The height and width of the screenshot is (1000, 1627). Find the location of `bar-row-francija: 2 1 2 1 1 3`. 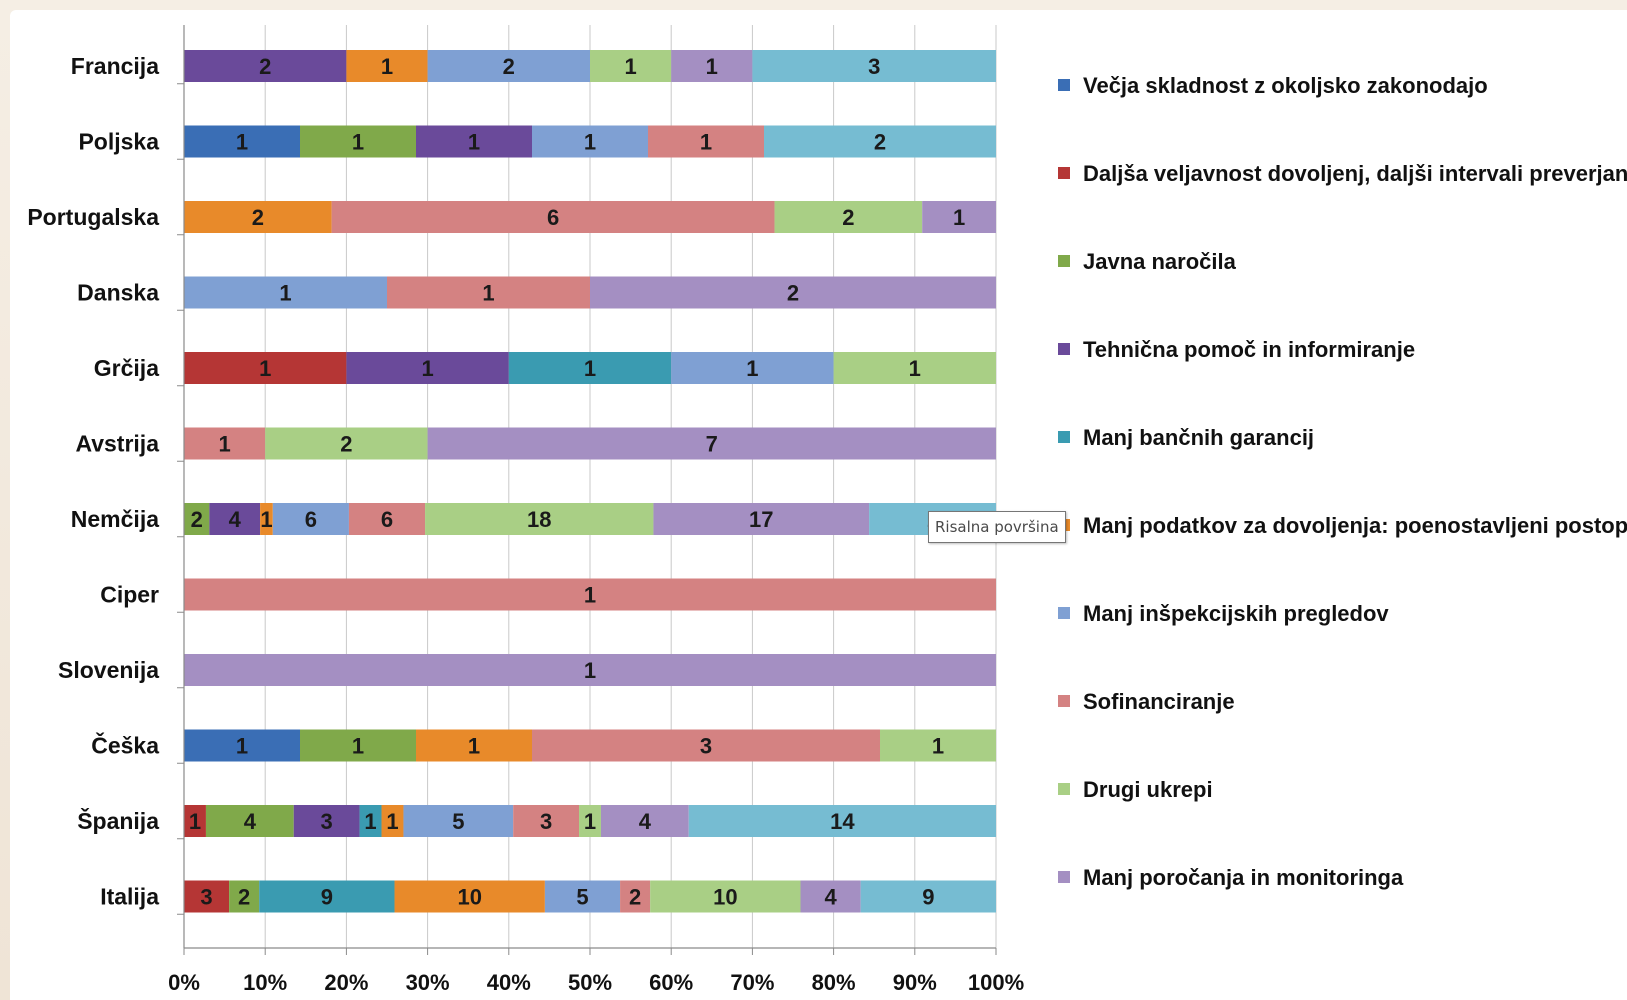

bar-row-francija: 2 1 2 1 1 3 is located at coordinates (590, 66).